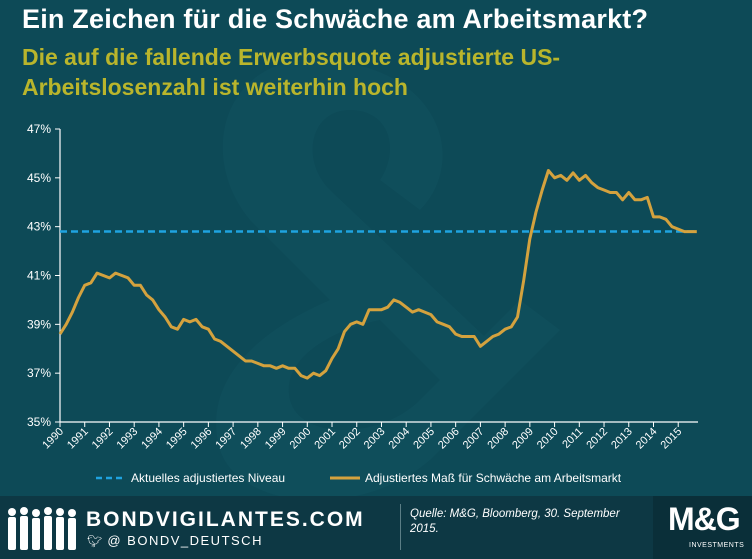  I want to click on x-tick-label: 1995, so click(177, 439).